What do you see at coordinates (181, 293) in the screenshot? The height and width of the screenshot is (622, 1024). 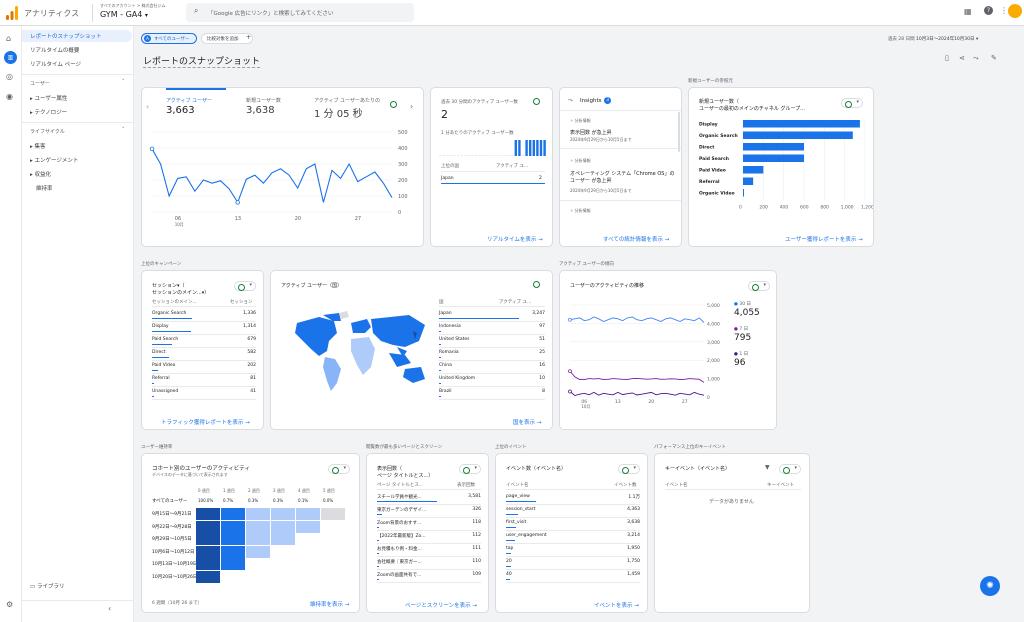 I see `card-subtitle: セッションのメイン...▾）` at bounding box center [181, 293].